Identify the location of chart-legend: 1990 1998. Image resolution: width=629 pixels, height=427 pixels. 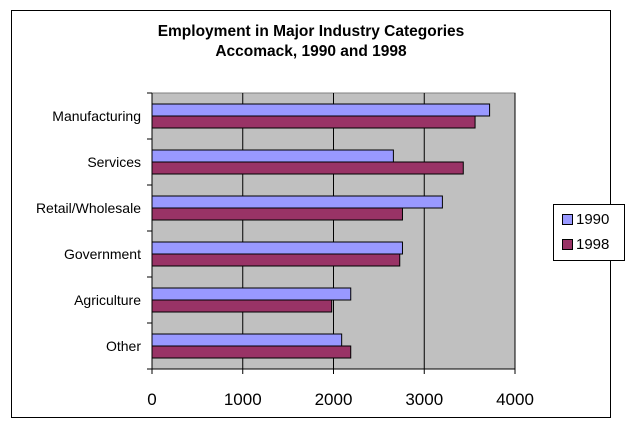
(589, 232).